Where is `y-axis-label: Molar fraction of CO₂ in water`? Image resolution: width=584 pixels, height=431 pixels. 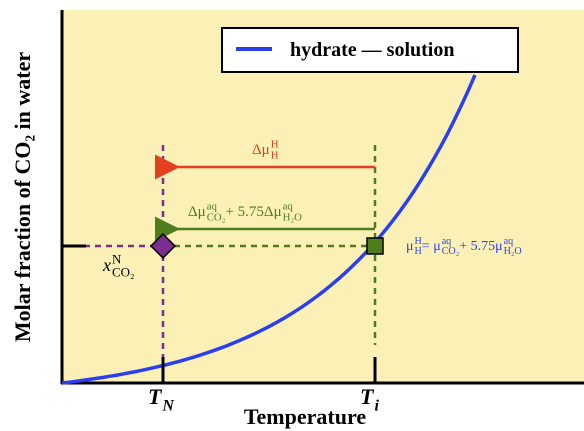
y-axis-label: Molar fraction of CO₂ in water is located at coordinates (22, 197).